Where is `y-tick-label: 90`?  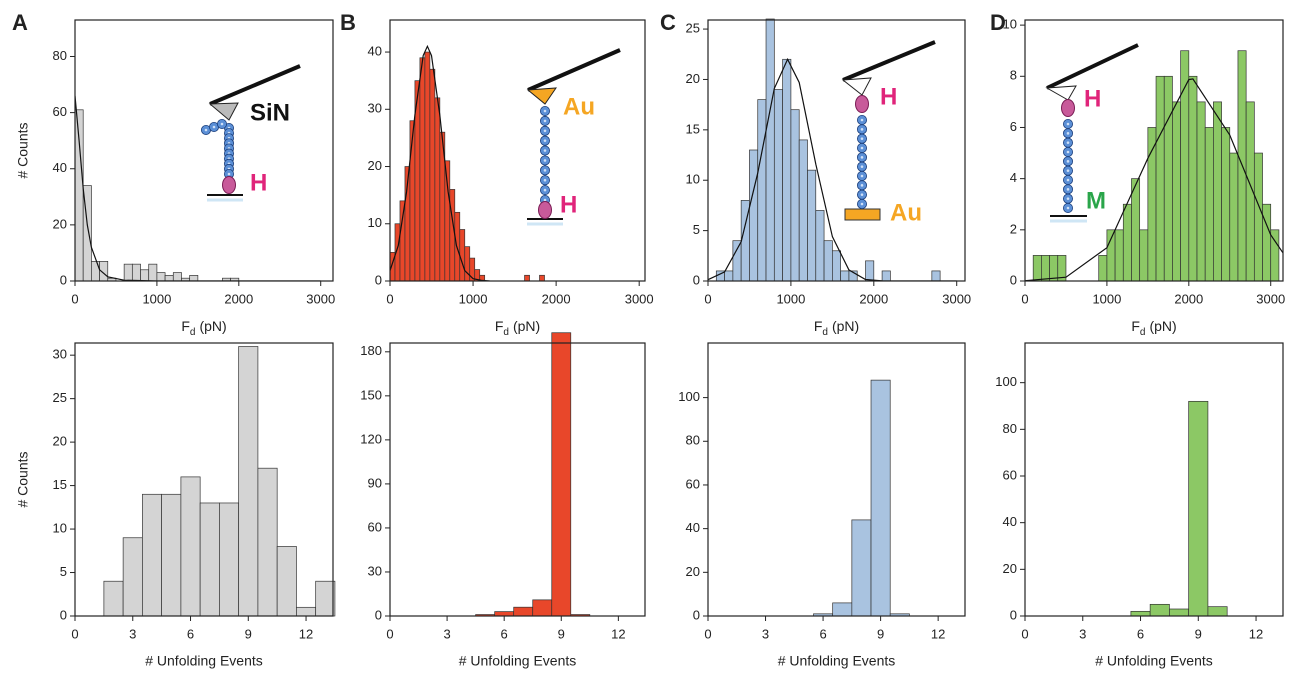 y-tick-label: 90 is located at coordinates (375, 482).